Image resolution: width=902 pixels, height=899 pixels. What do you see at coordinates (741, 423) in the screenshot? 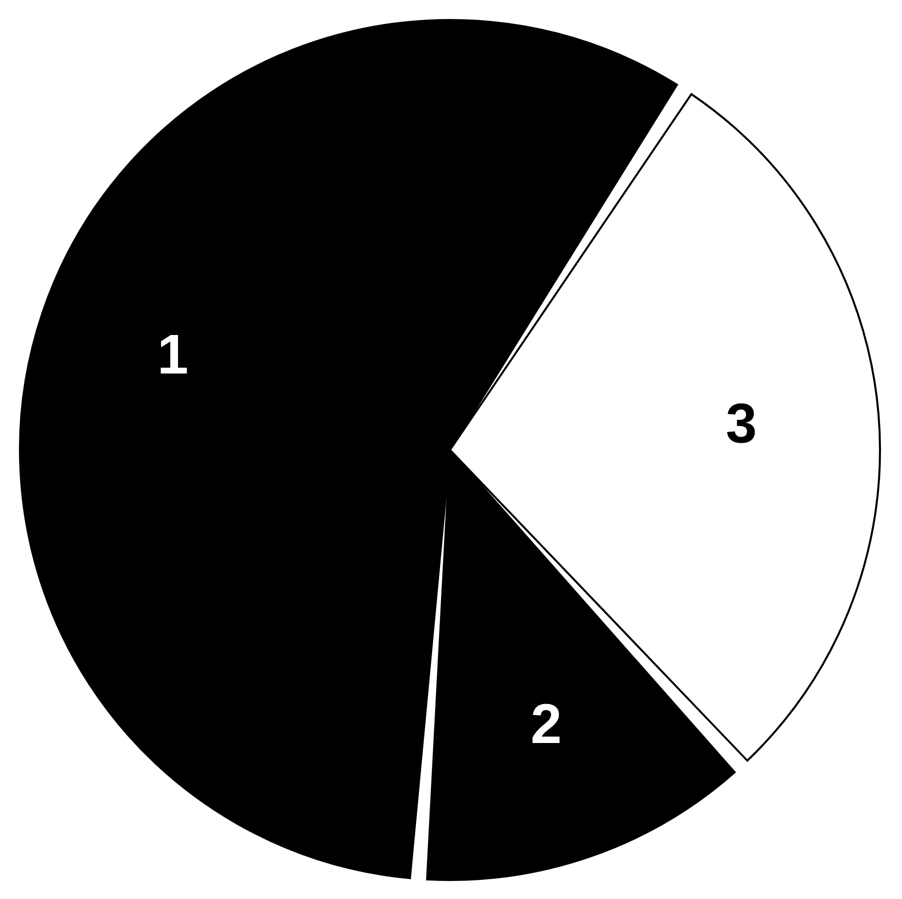
I see `slice-label: 3` at bounding box center [741, 423].